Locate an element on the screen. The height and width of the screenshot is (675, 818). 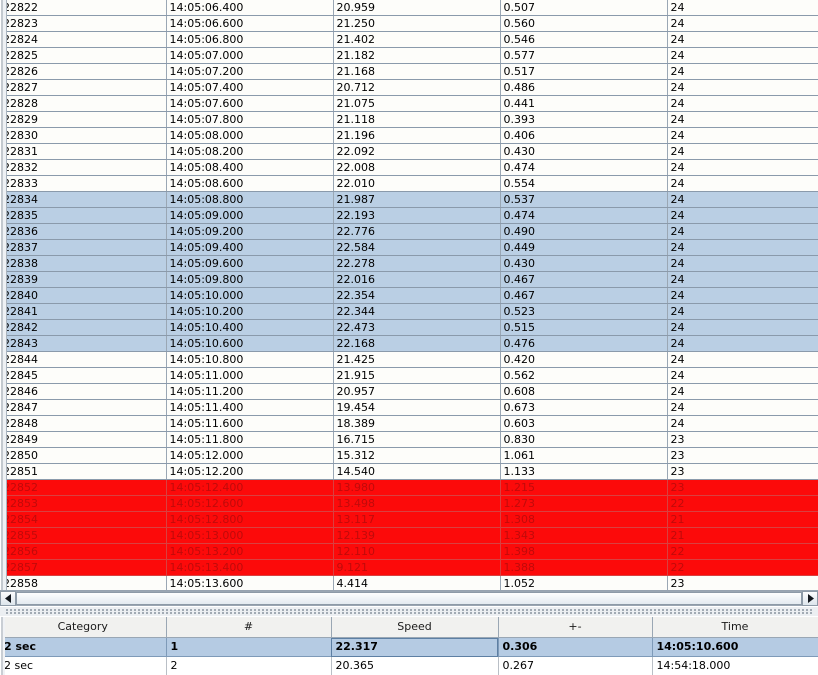
cell-timestamp: 14:05:06.800 is located at coordinates (249, 40).